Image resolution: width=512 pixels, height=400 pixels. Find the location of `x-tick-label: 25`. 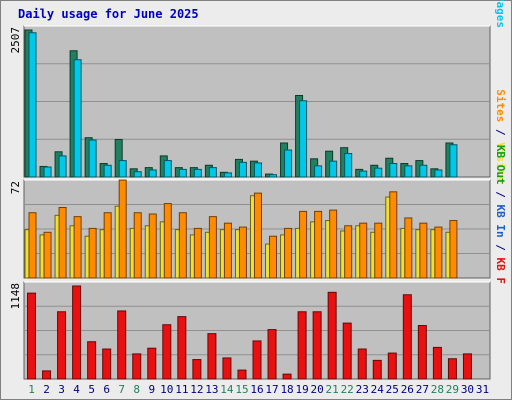

x-tick-label: 25 is located at coordinates (392, 389).